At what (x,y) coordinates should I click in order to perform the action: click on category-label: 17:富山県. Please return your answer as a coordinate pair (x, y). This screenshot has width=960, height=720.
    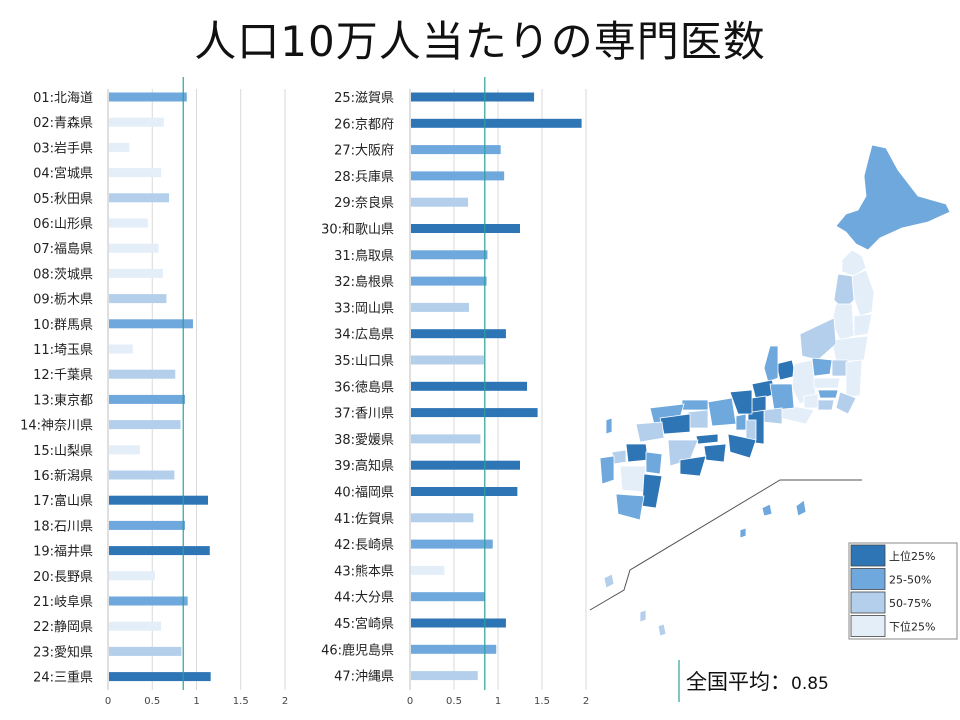
    Looking at the image, I should click on (63, 501).